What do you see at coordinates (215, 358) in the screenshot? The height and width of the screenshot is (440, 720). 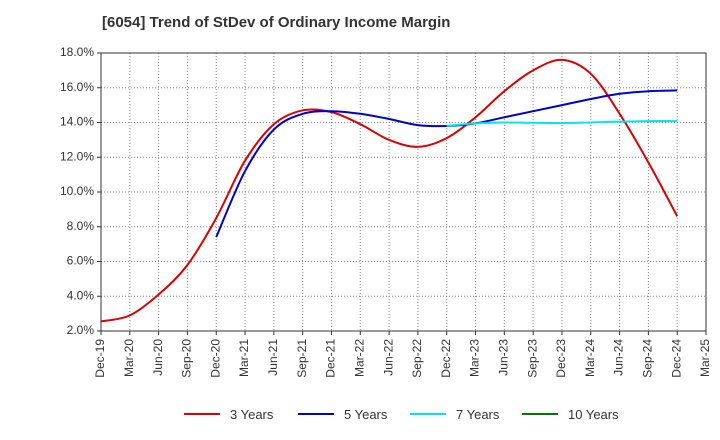 I see `x-tick-label: Dec-20` at bounding box center [215, 358].